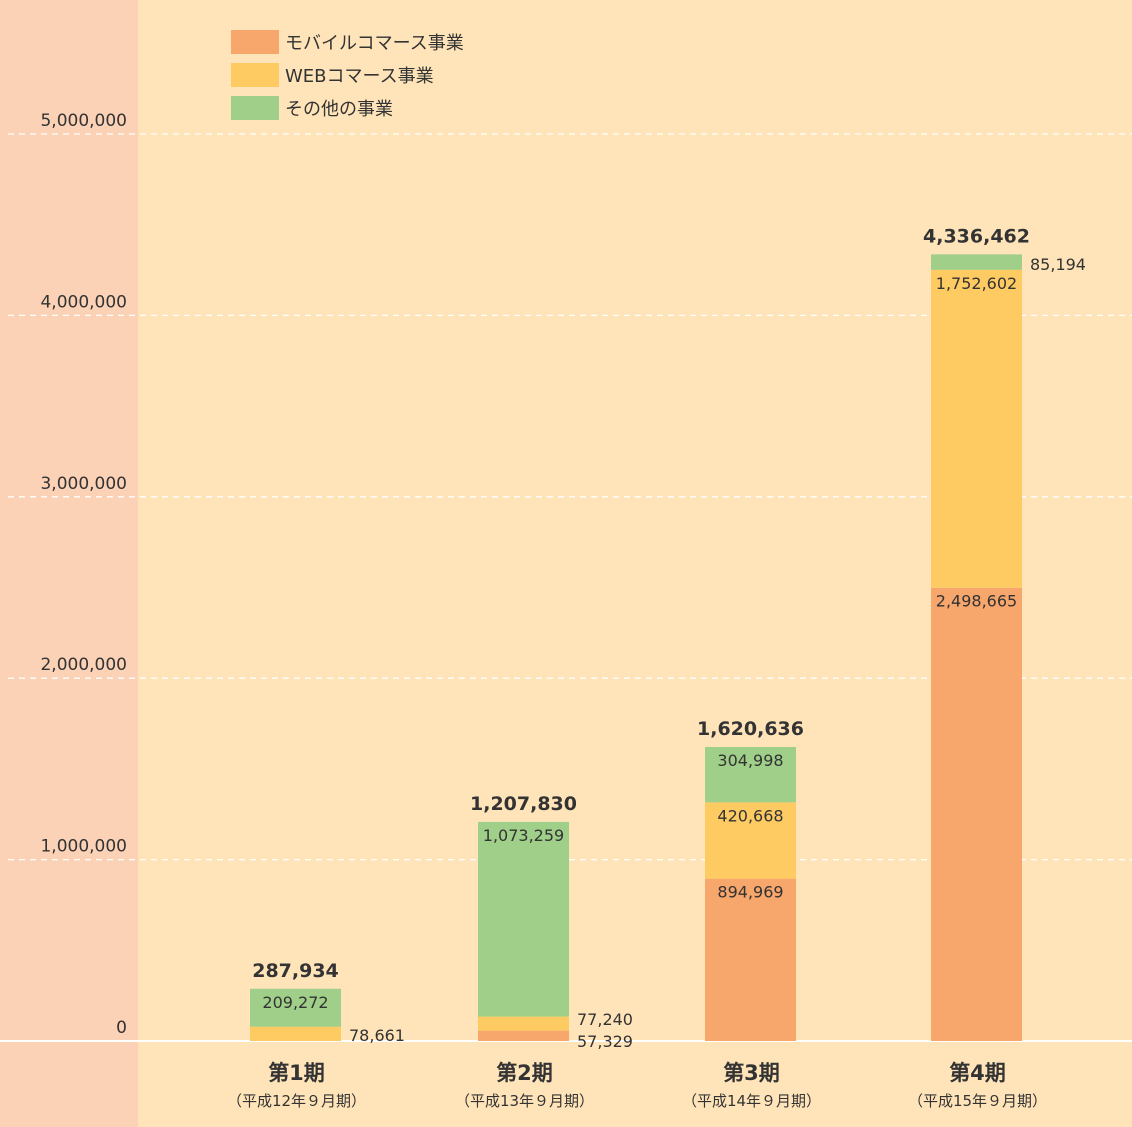 This screenshot has width=1132, height=1127. Describe the element at coordinates (377, 1035) in the screenshot. I see `segment-value-label: 78,661` at that location.